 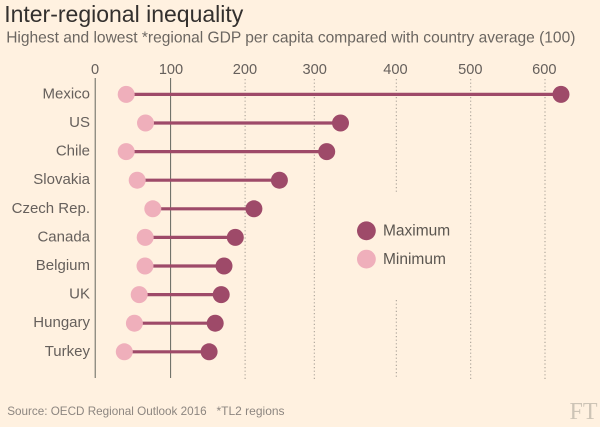 What do you see at coordinates (544, 70) in the screenshot?
I see `svg-text: 600` at bounding box center [544, 70].